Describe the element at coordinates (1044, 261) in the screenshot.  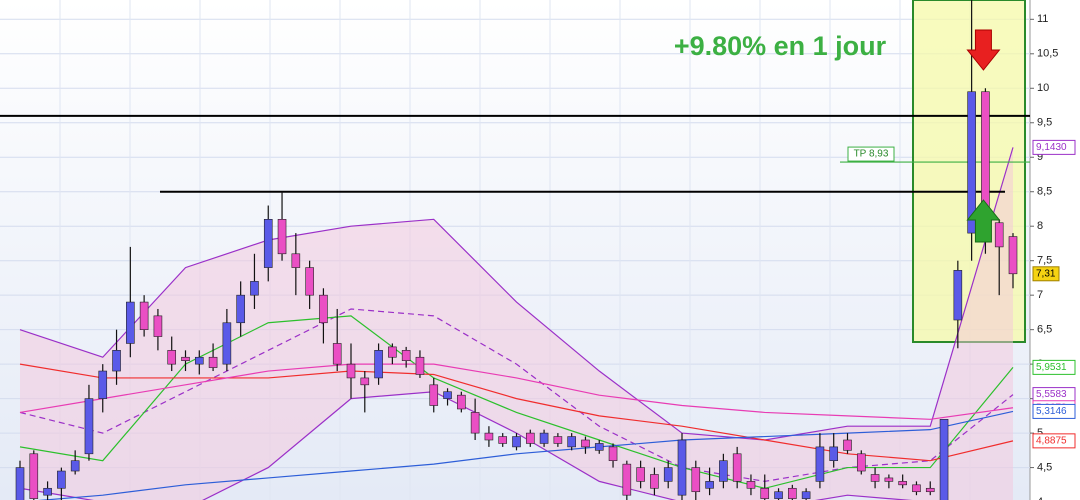
I see `y-tick-label: 7,5` at that location.